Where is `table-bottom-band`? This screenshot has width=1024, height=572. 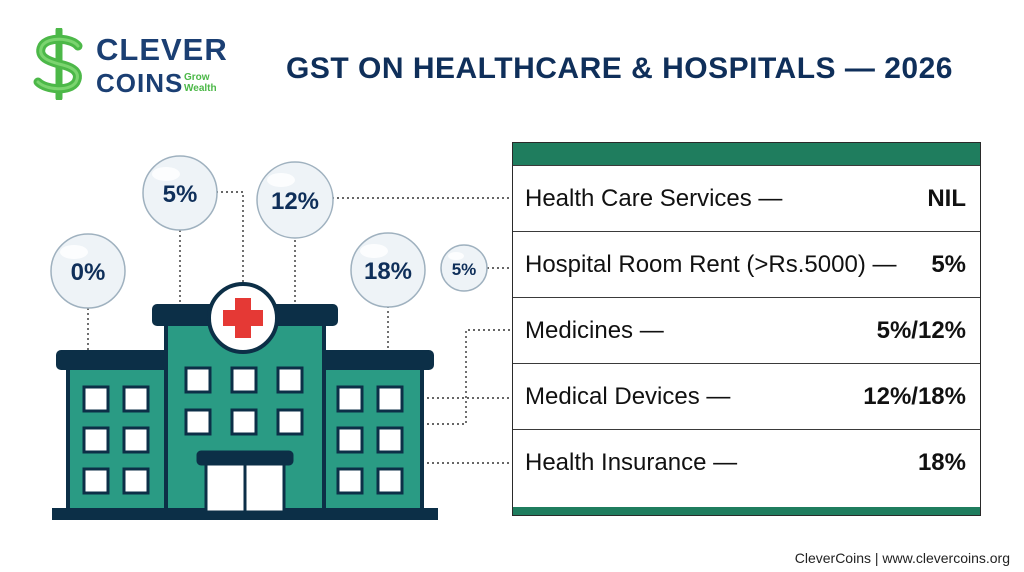 table-bottom-band is located at coordinates (746, 511).